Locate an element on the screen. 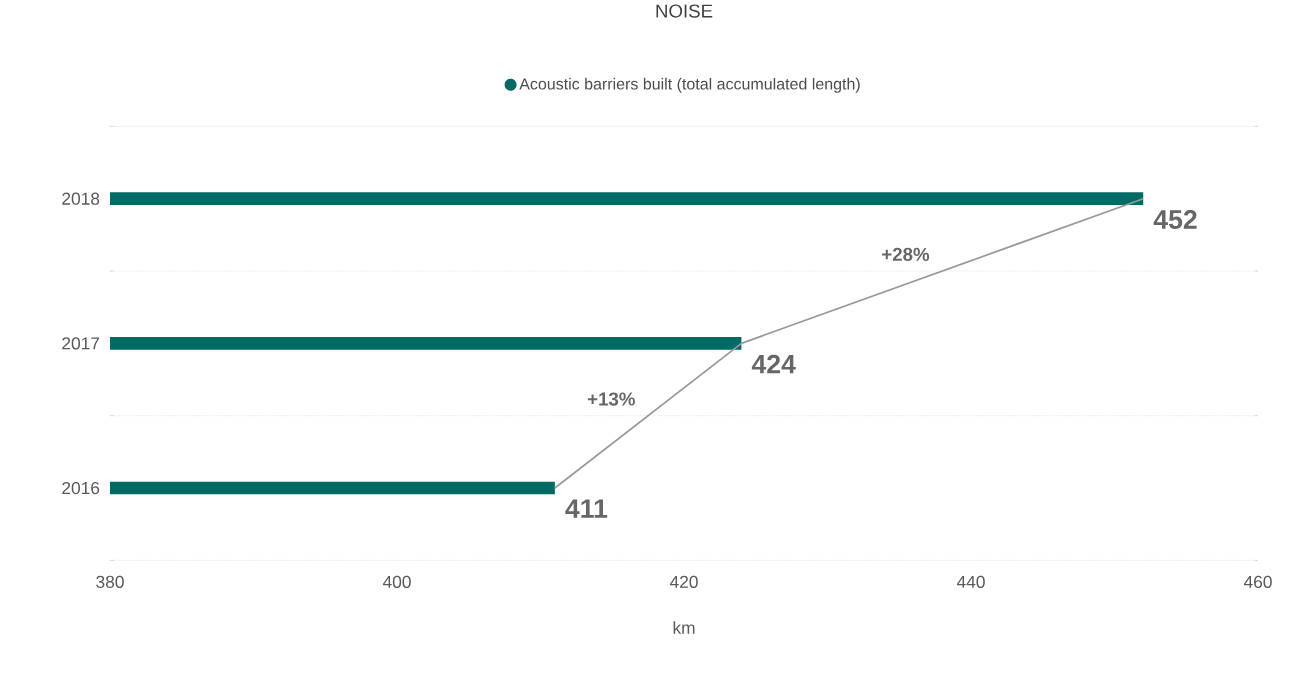 Image resolution: width=1316 pixels, height=680 pixels. y-tick-label: 2018 is located at coordinates (81, 198).